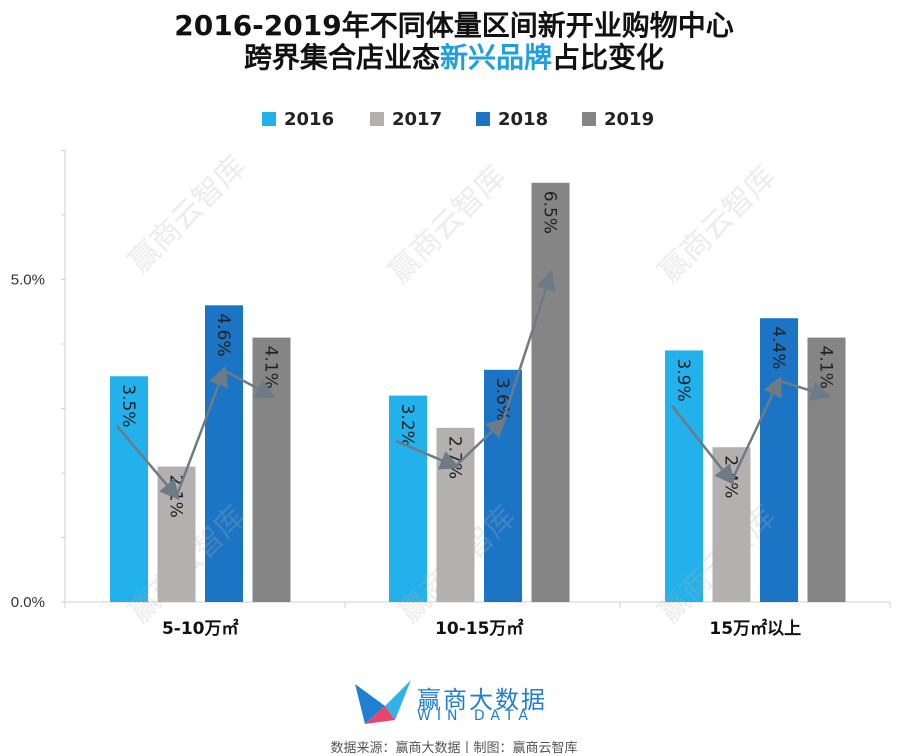  What do you see at coordinates (731, 476) in the screenshot?
I see `data-label: 2.4%` at bounding box center [731, 476].